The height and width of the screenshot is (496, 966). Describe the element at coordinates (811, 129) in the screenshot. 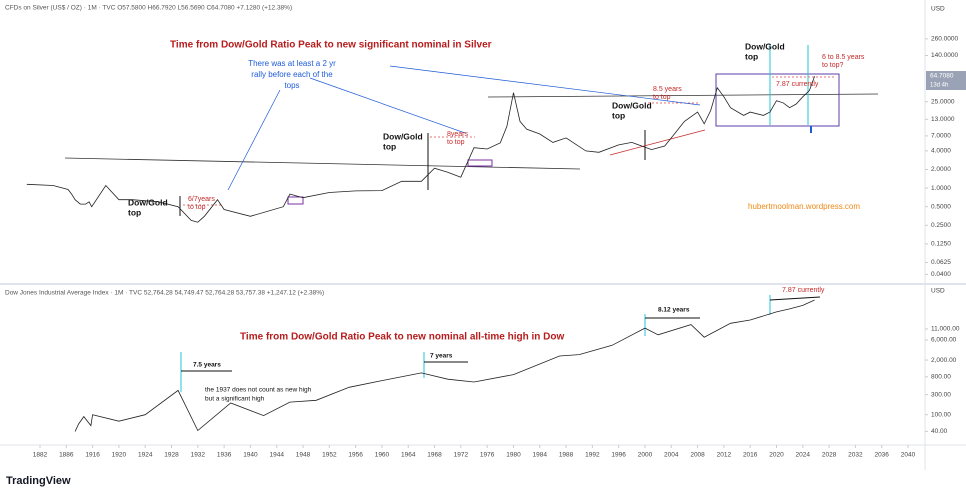

I see `marker` at that location.